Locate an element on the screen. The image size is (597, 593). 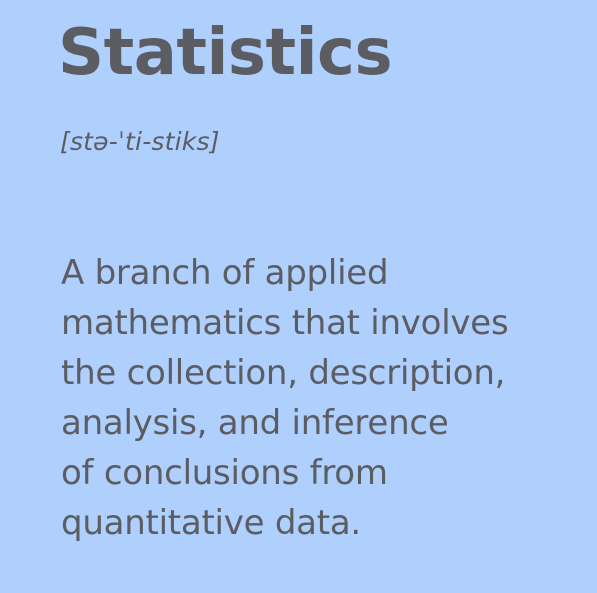
definition-line: the collection, description, is located at coordinates (283, 373).